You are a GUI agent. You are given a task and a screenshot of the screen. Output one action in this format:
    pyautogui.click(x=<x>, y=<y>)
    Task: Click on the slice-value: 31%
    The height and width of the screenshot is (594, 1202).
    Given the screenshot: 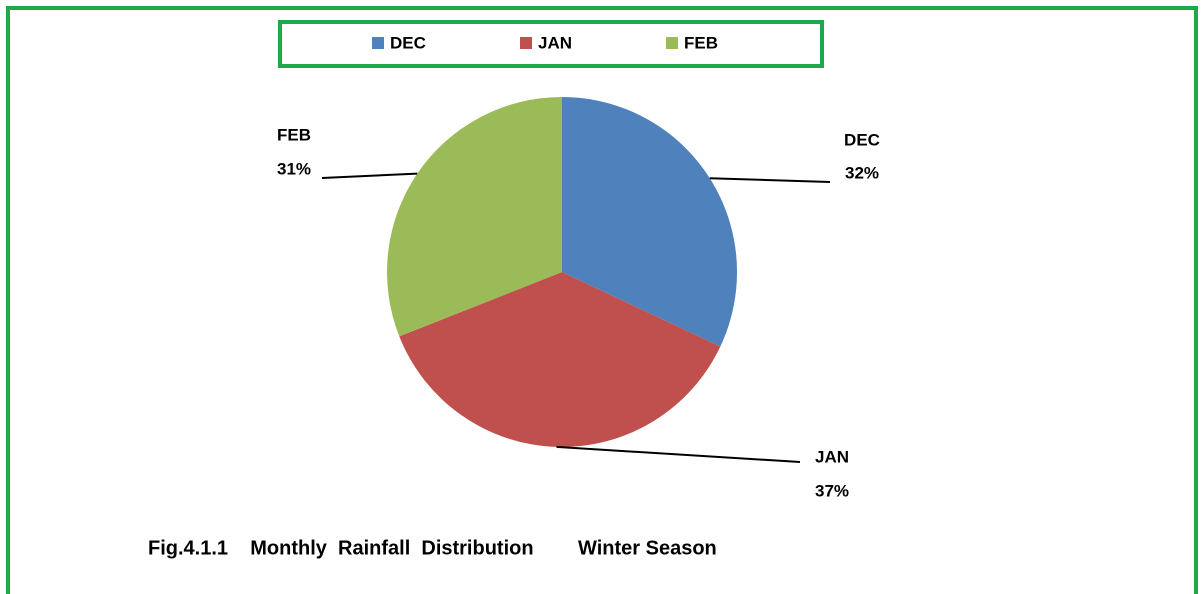 What is the action you would take?
    pyautogui.click(x=294, y=168)
    